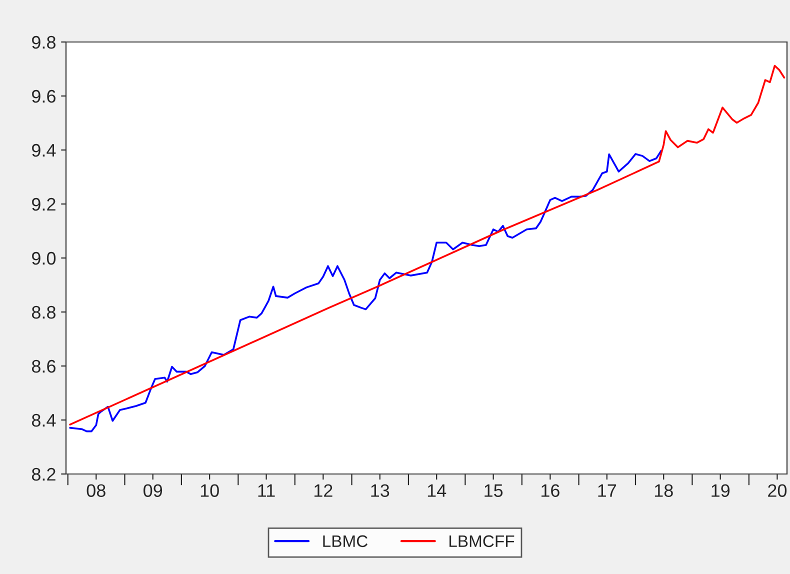 The image size is (790, 574). What do you see at coordinates (96, 490) in the screenshot?
I see `x-tick-label: 08` at bounding box center [96, 490].